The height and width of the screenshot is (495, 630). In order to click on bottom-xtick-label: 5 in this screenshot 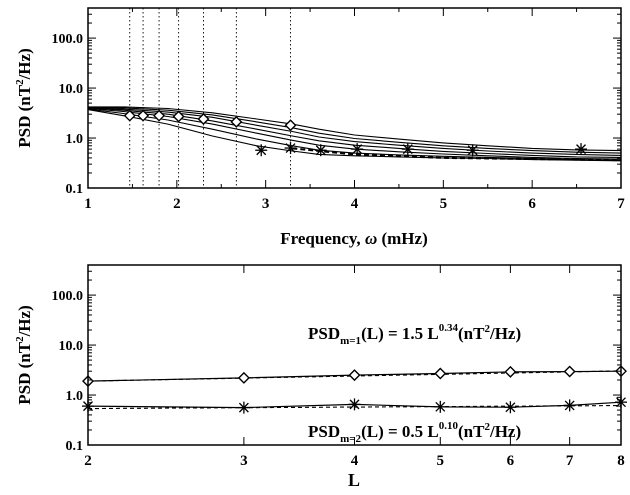, I will do `click(441, 461)`.